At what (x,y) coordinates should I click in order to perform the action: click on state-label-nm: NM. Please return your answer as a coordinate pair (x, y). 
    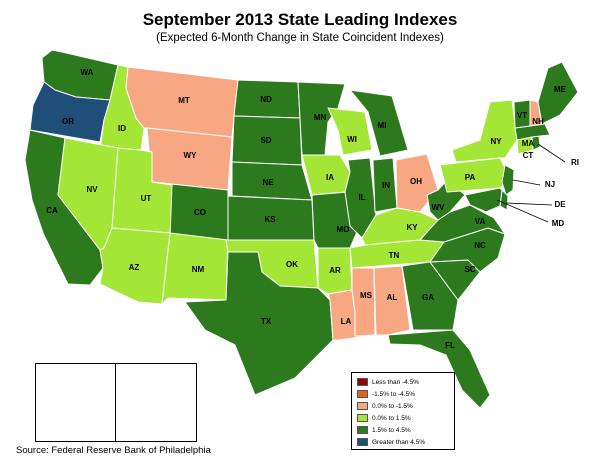
    Looking at the image, I should click on (198, 269).